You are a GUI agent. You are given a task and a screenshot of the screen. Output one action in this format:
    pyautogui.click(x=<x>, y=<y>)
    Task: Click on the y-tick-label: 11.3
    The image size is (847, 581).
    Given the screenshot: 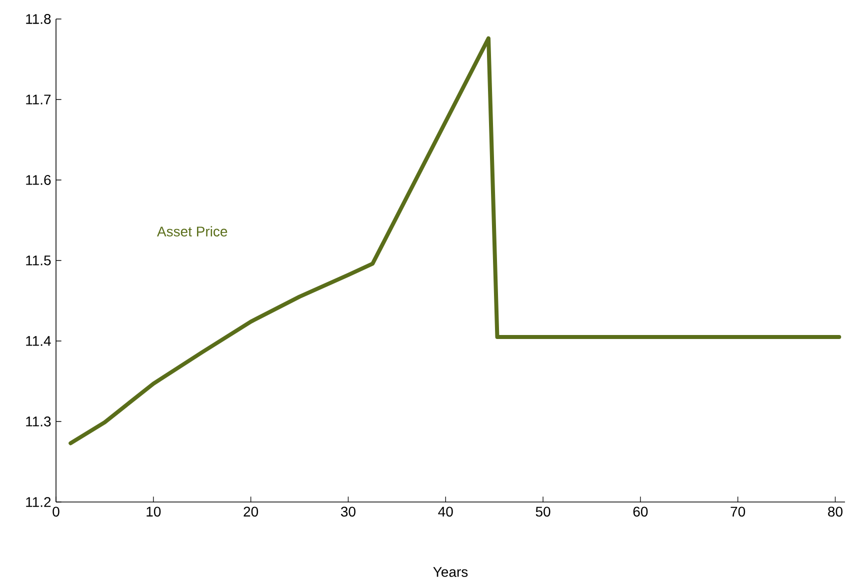 What is the action you would take?
    pyautogui.click(x=38, y=421)
    